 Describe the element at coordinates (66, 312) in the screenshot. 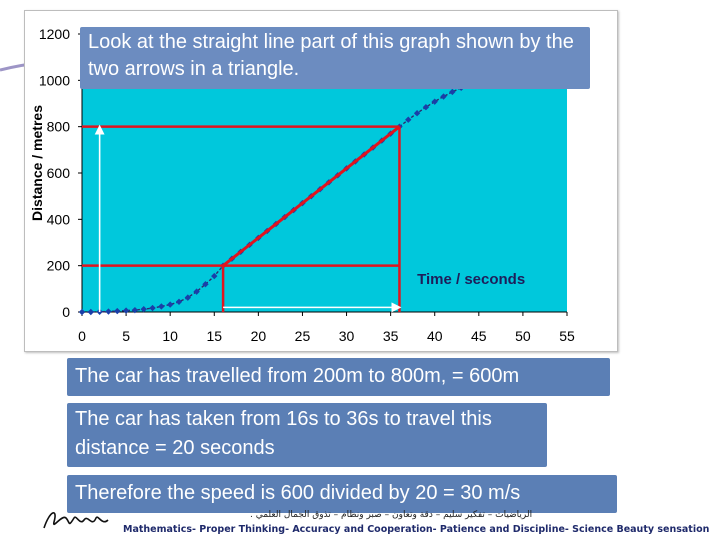

I see `y-tick-label: 0` at that location.